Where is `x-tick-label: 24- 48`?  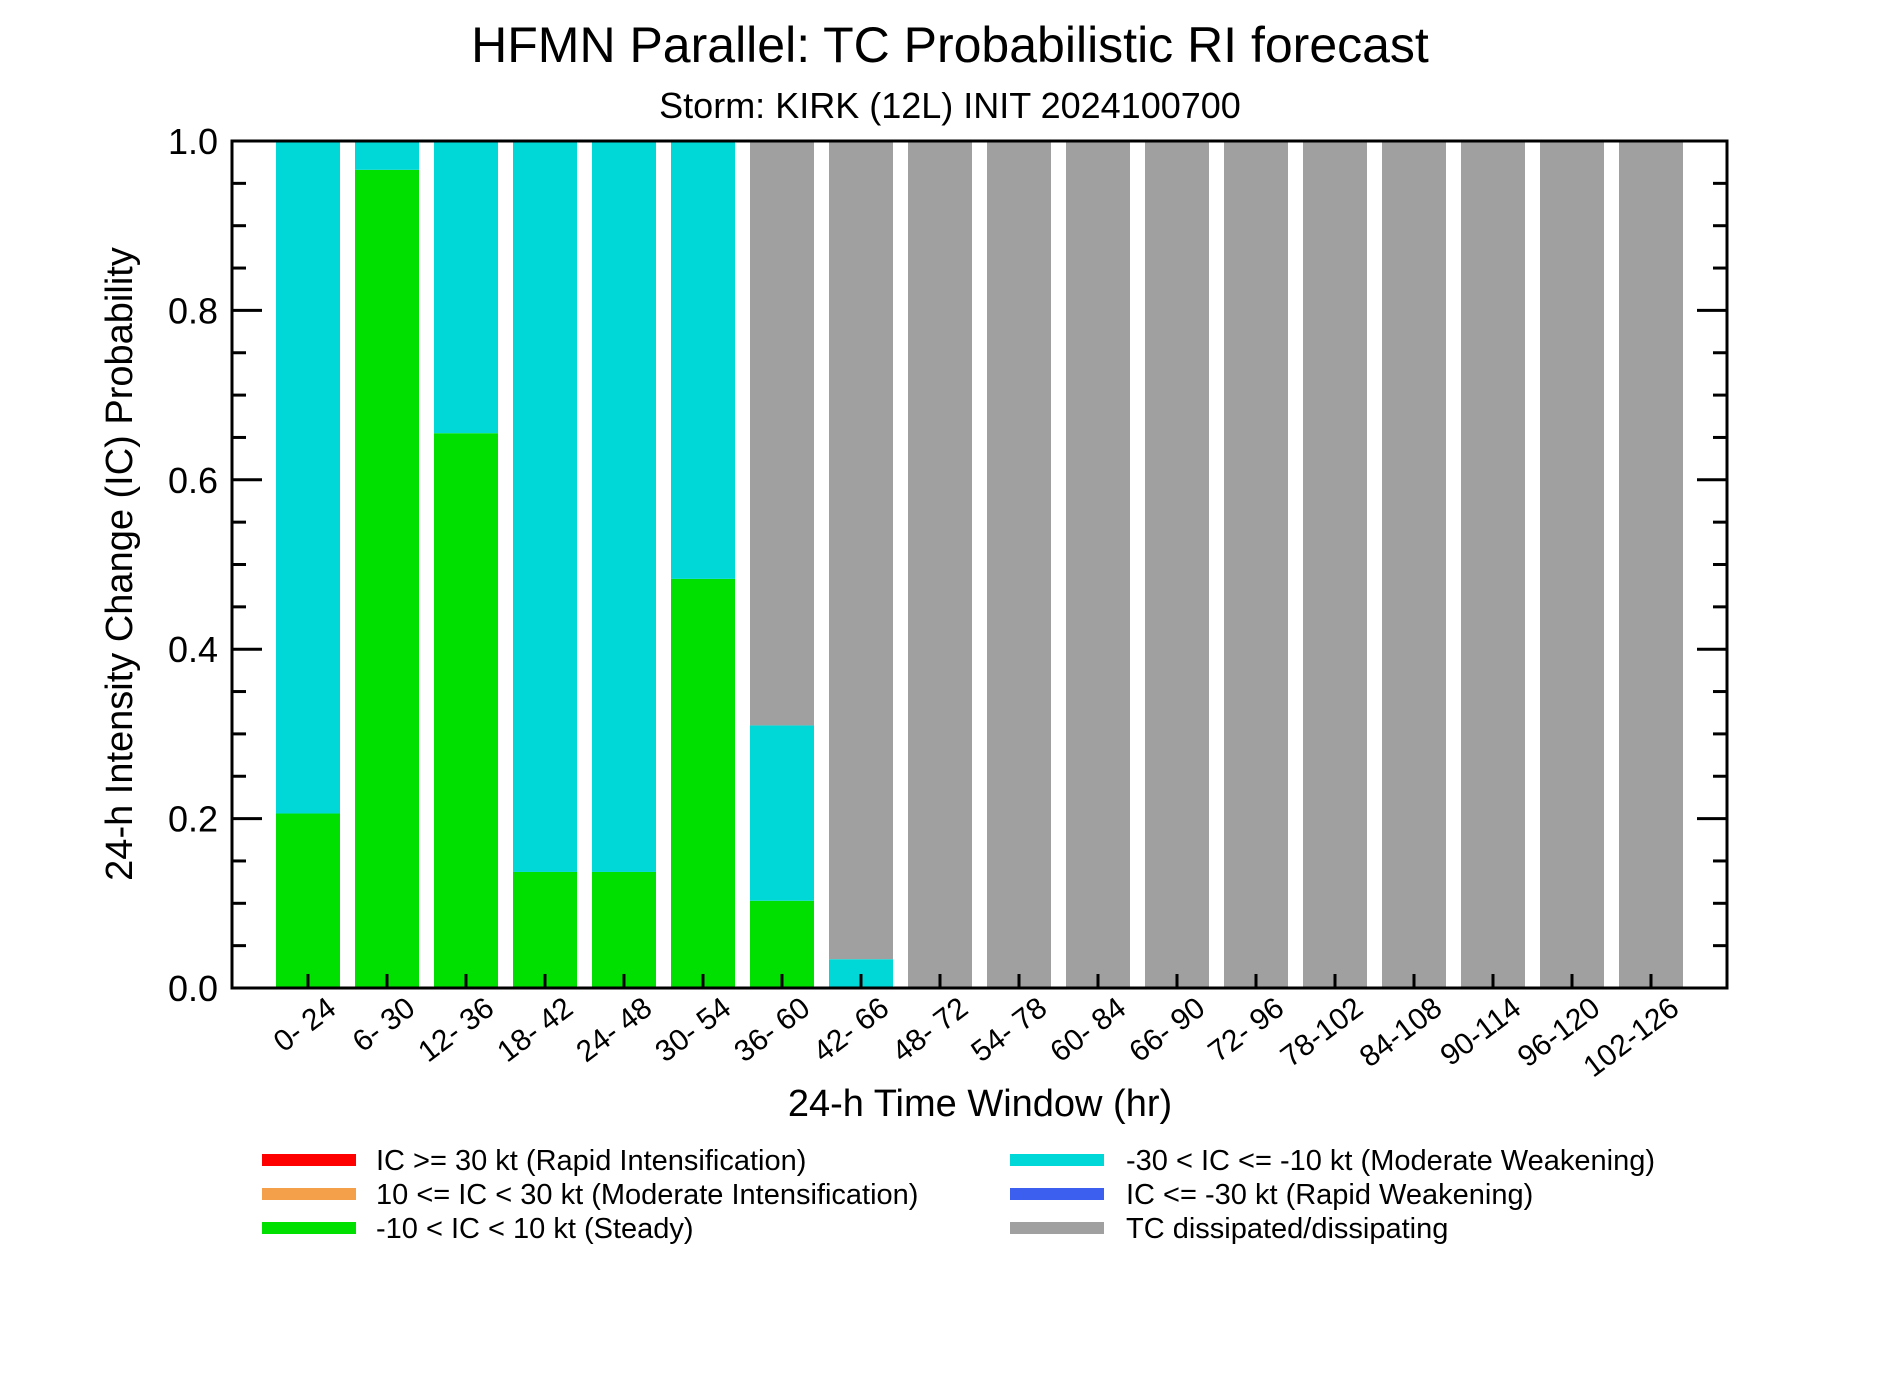 x-tick-label: 24- 48 is located at coordinates (614, 1030).